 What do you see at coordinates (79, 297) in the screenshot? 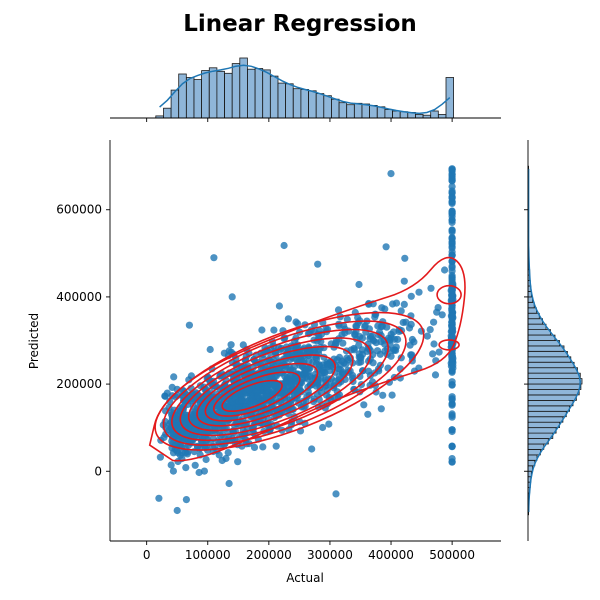
I see `y-tick-label: 400000` at bounding box center [79, 297].